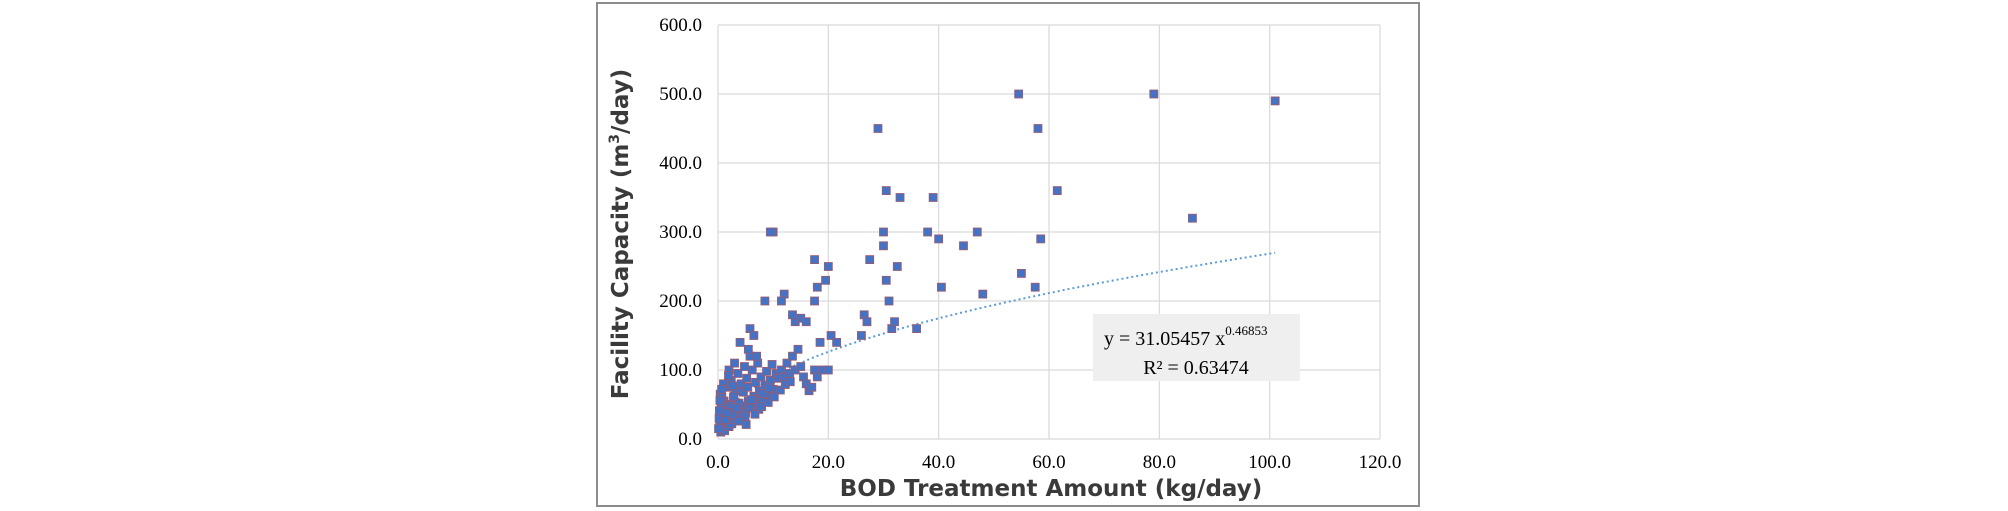  What do you see at coordinates (1246, 330) in the screenshot?
I see `equation-exponent: 0.46853` at bounding box center [1246, 330].